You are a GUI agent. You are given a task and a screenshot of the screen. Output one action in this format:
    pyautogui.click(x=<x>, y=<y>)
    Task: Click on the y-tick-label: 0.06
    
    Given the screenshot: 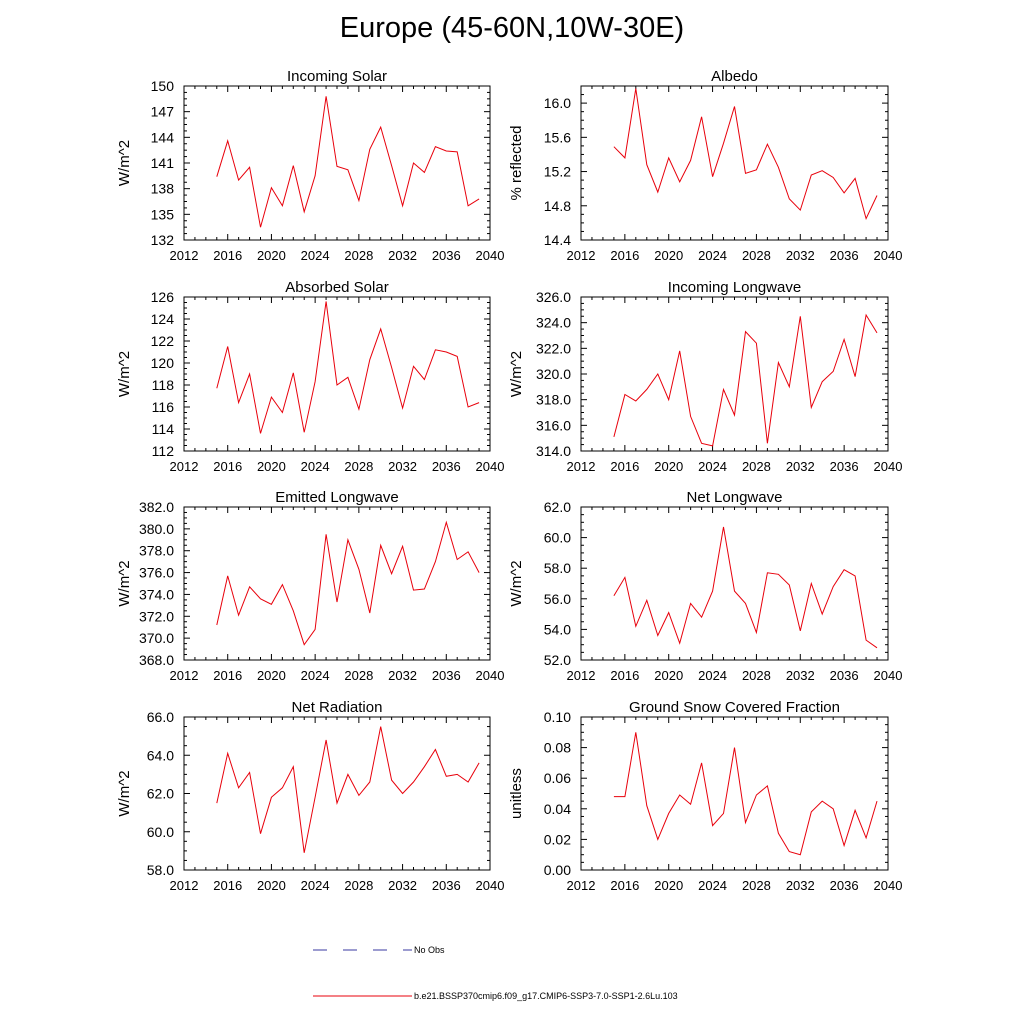 What is the action you would take?
    pyautogui.click(x=557, y=778)
    